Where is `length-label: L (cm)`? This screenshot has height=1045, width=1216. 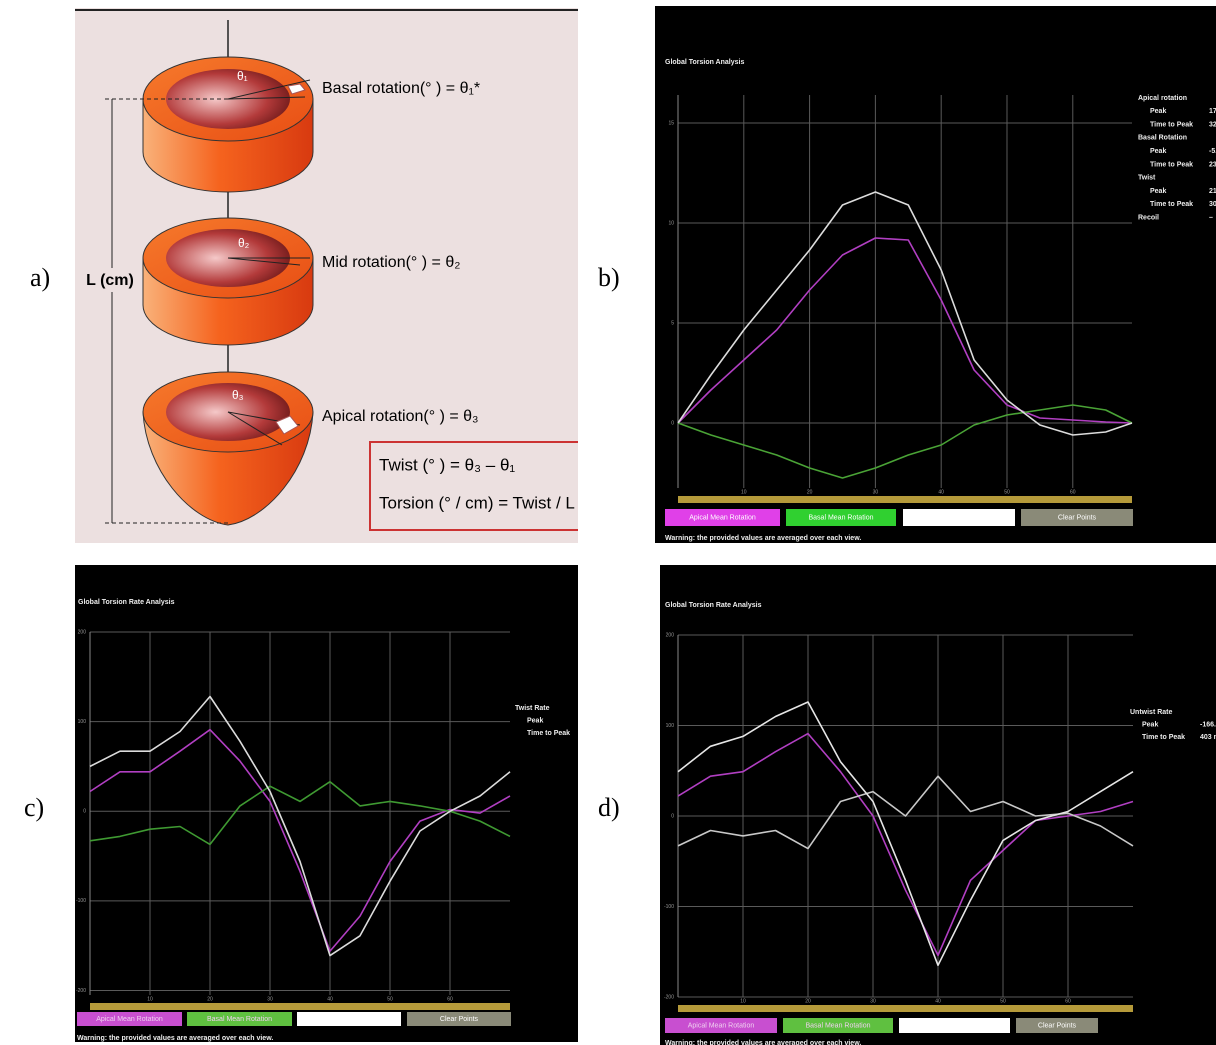
length-label: L (cm) is located at coordinates (110, 280).